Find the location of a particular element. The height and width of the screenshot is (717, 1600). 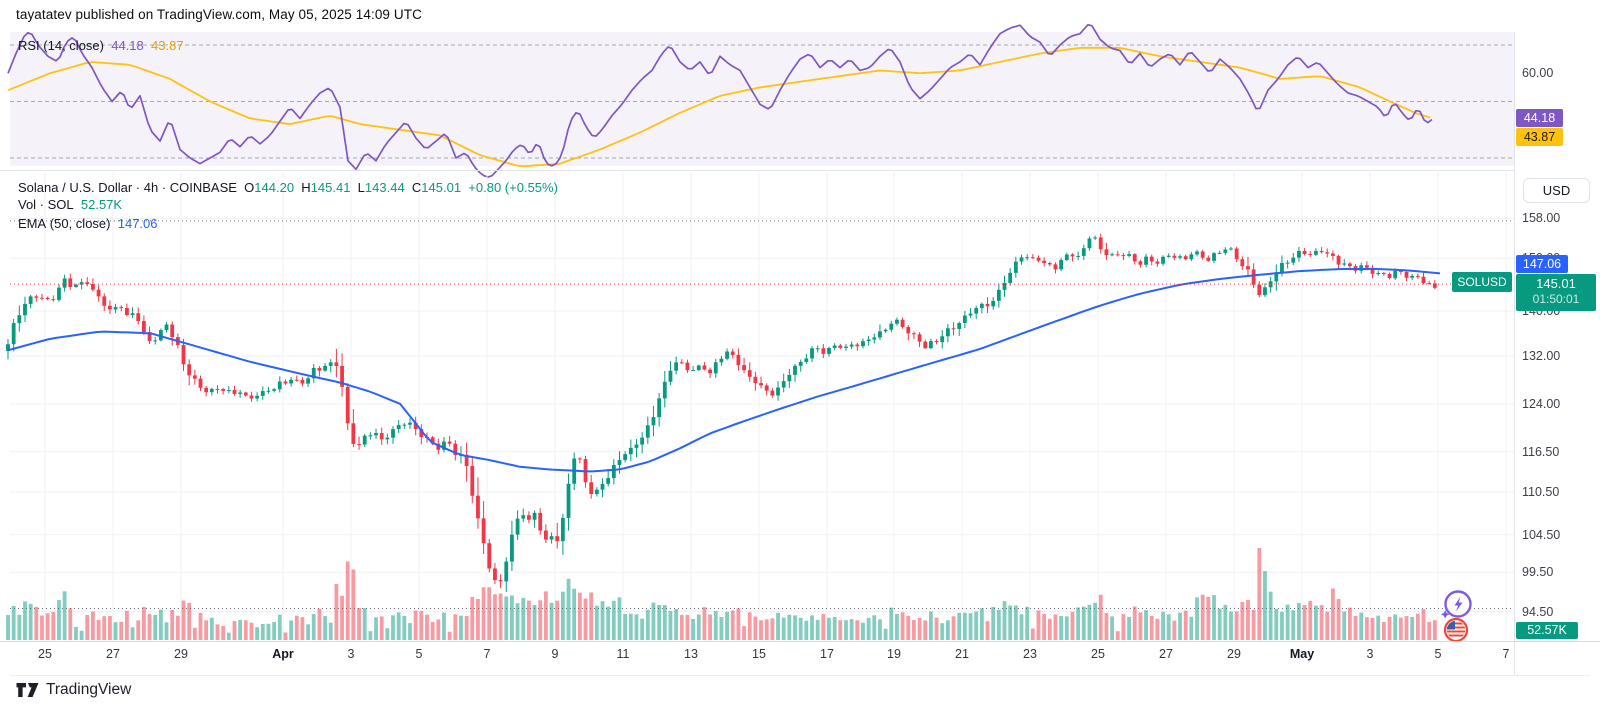

close-label: C is located at coordinates (416, 187).